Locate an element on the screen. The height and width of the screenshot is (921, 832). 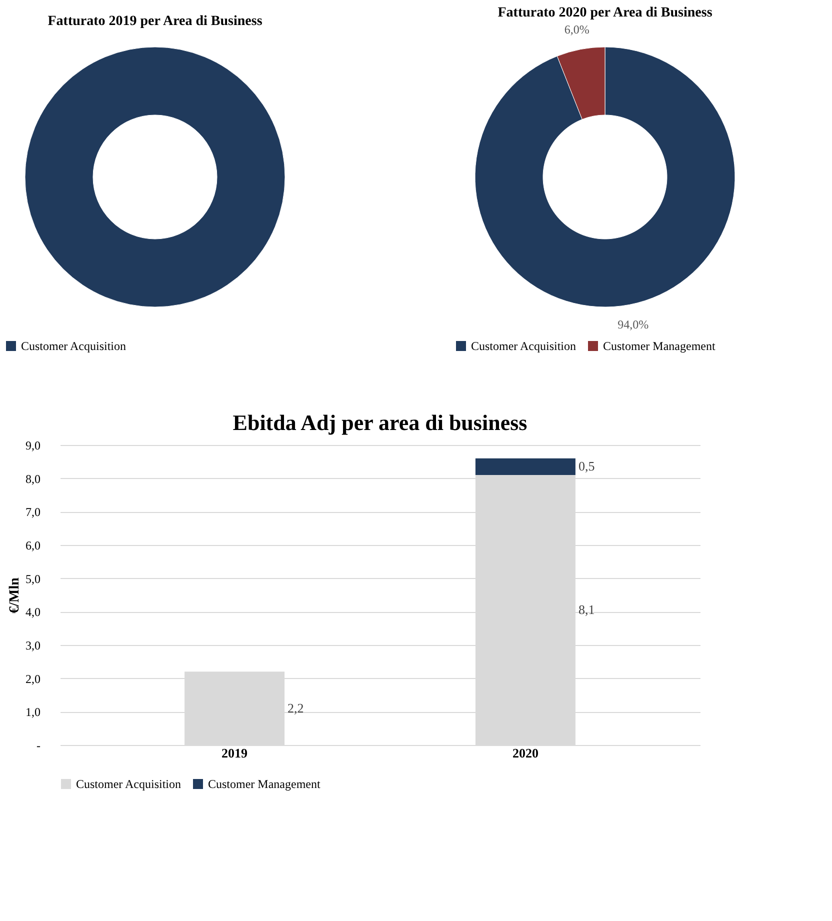
data-label: 2,2 is located at coordinates (296, 708).